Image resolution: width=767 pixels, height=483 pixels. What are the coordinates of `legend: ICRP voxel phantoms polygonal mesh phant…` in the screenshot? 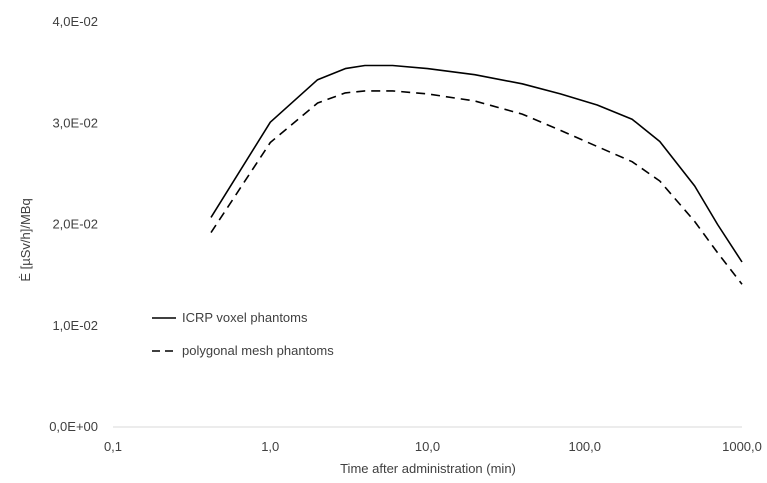 It's located at (243, 334).